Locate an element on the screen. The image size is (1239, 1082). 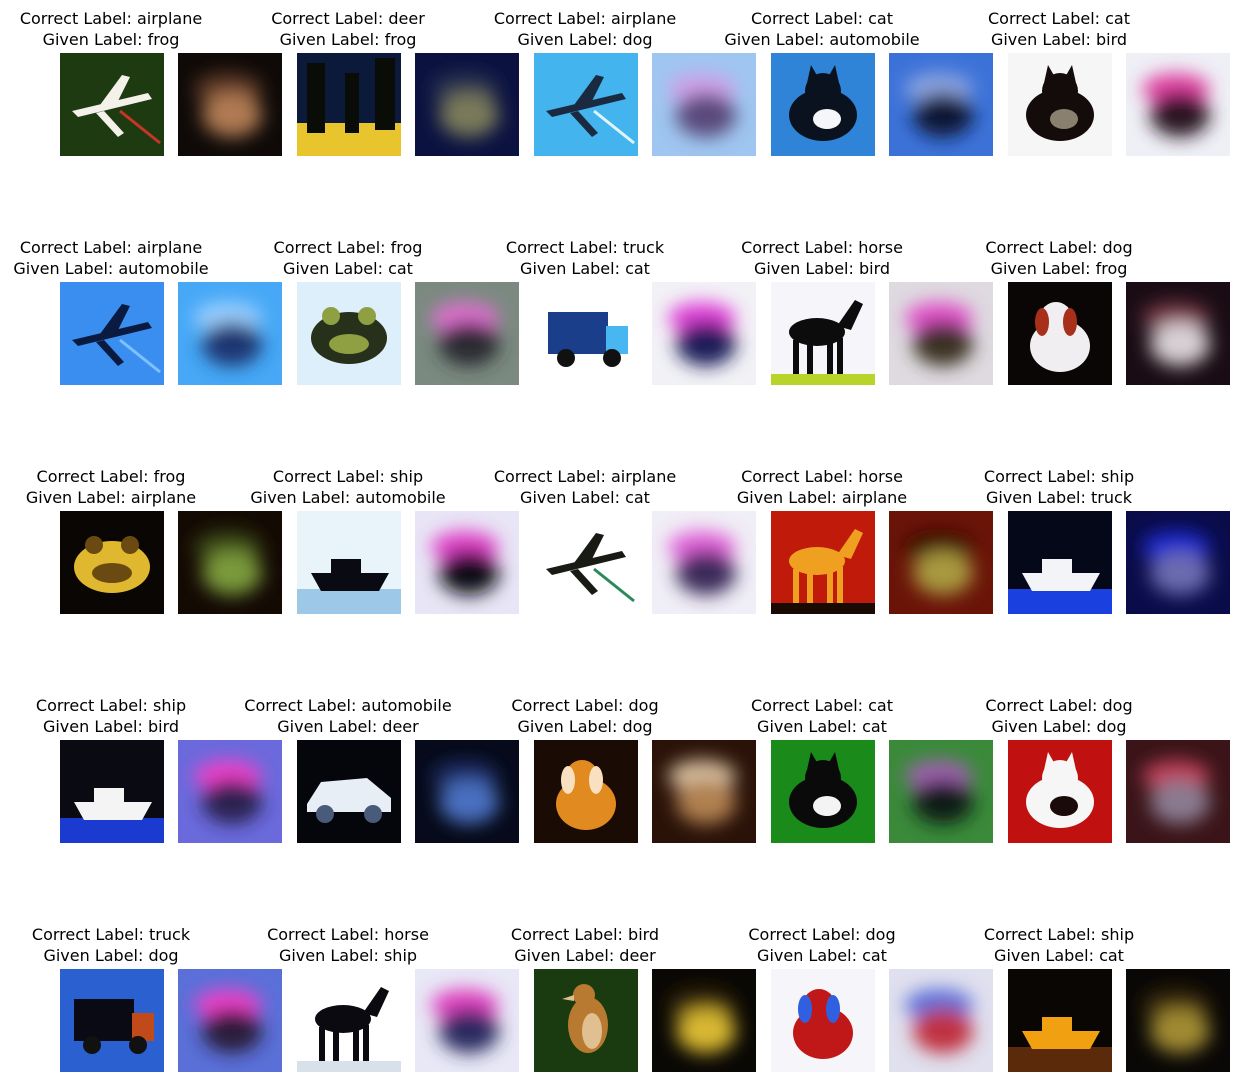
given-label: Given Label: deer is located at coordinates (585, 955).